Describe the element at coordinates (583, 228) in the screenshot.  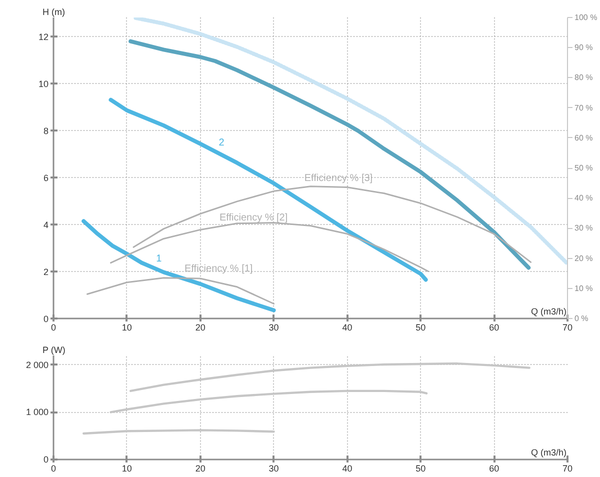
I see `y2-tick-label: 30 %` at that location.